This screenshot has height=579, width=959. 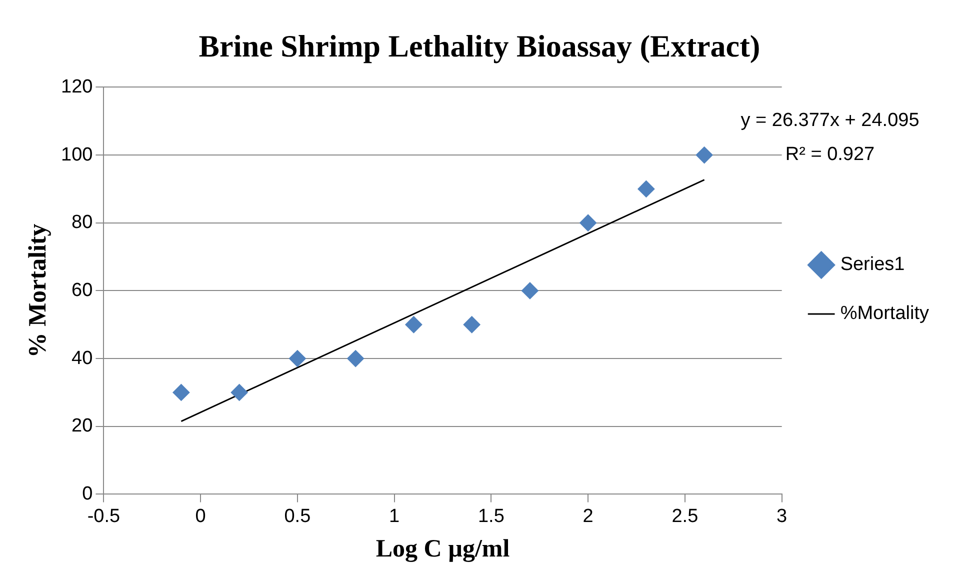 What do you see at coordinates (297, 516) in the screenshot?
I see `x-tick-label: 0.5` at bounding box center [297, 516].